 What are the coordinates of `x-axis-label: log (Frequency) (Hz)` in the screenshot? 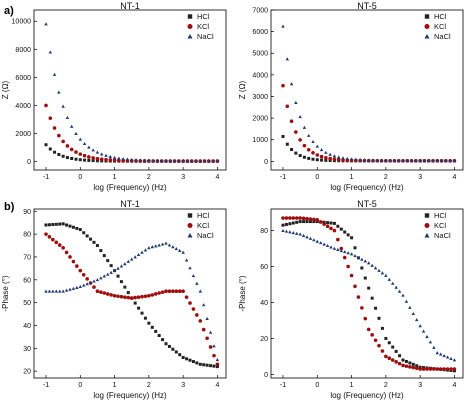 It's located at (367, 187).